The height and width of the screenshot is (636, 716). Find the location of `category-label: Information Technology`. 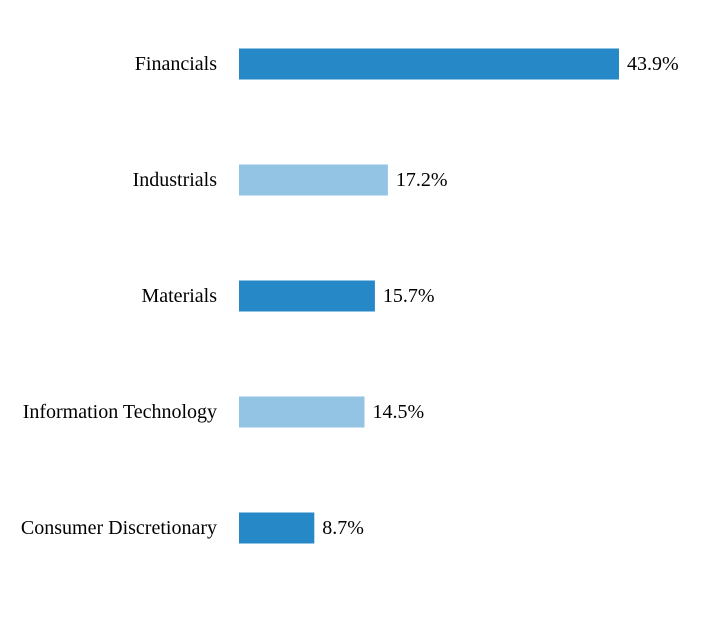

category-label: Information Technology is located at coordinates (120, 412).